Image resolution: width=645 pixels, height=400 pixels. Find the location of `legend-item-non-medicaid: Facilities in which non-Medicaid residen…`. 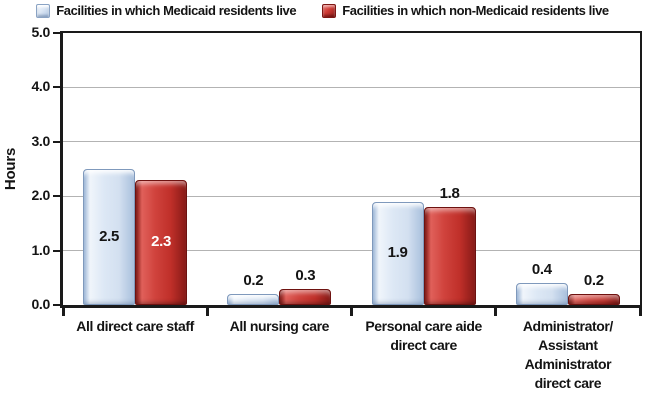

legend-item-non-medicaid: Facilities in which non-Medicaid residen… is located at coordinates (465, 10).